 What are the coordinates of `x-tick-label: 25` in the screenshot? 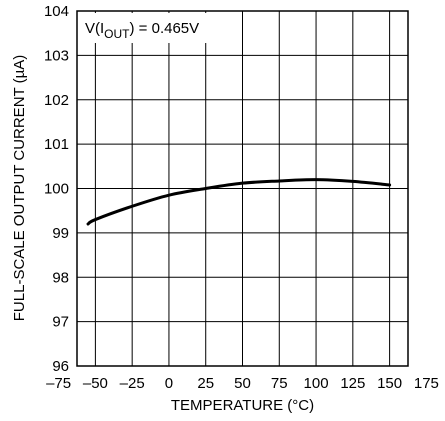 It's located at (205, 383).